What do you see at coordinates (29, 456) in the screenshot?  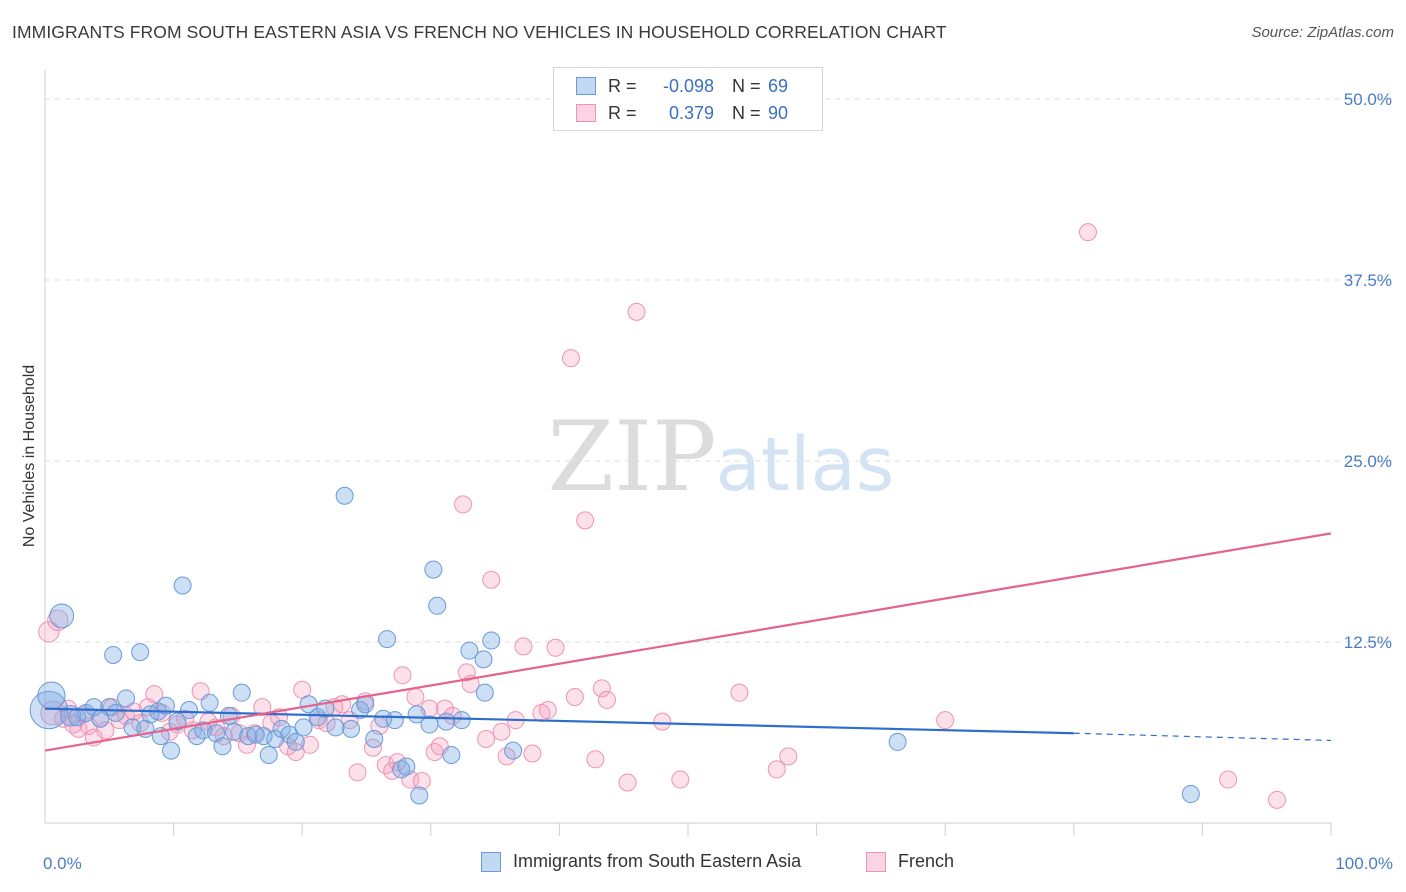 I see `y-axis-label: No Vehicles in Household` at bounding box center [29, 456].